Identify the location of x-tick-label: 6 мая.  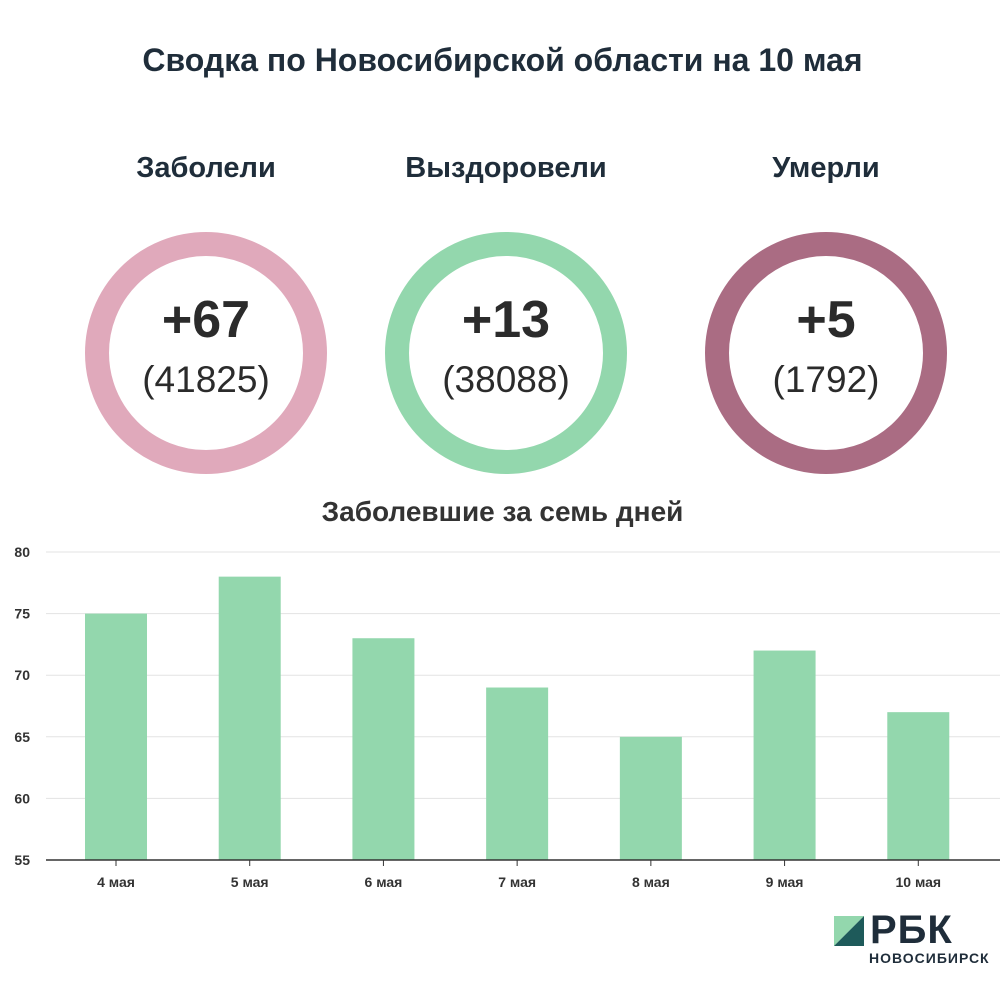
(384, 882).